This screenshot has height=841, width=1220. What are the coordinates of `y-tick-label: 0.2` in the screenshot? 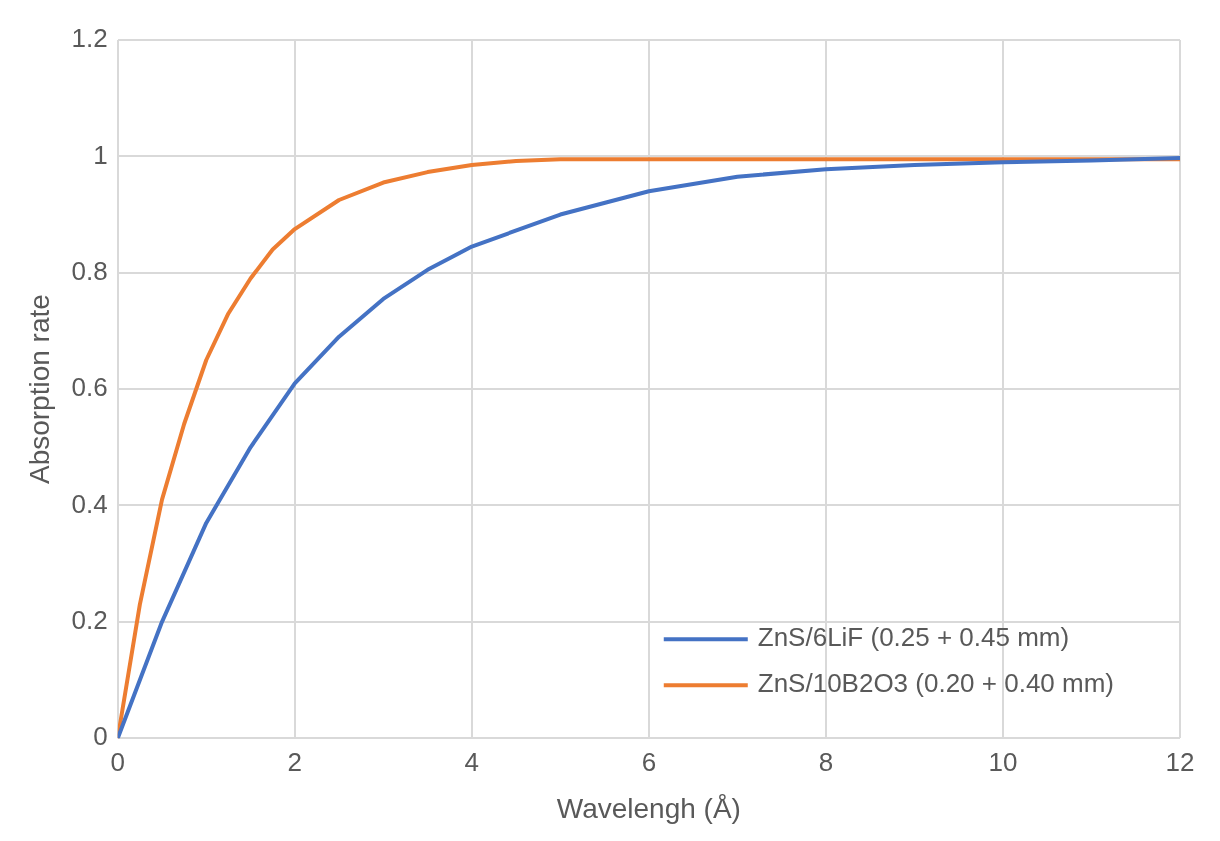 It's located at (89, 620).